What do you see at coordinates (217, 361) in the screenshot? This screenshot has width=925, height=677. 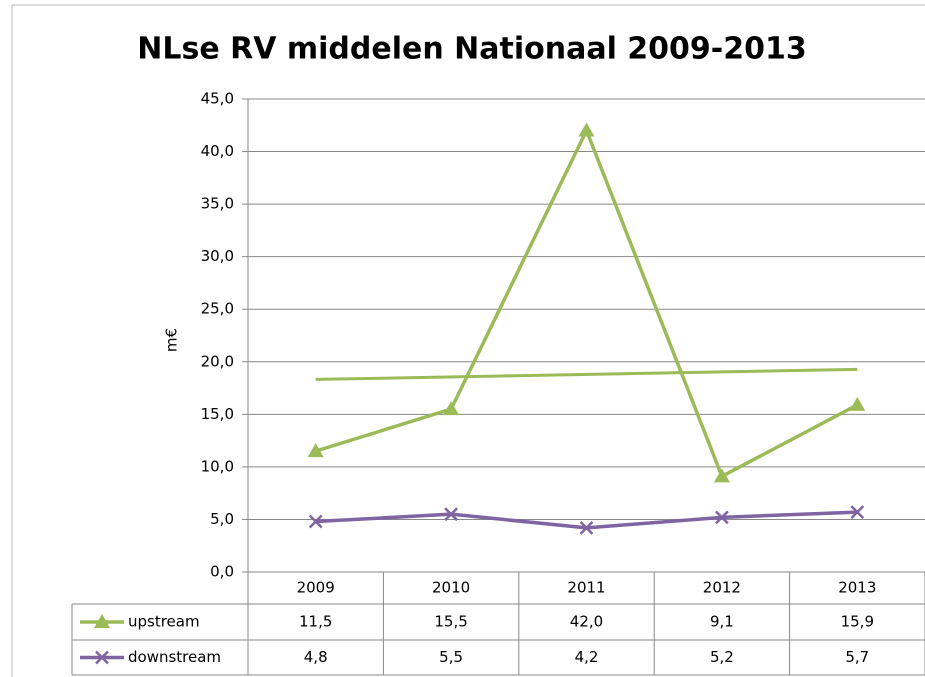 I see `y-tick-label: 20,0` at bounding box center [217, 361].